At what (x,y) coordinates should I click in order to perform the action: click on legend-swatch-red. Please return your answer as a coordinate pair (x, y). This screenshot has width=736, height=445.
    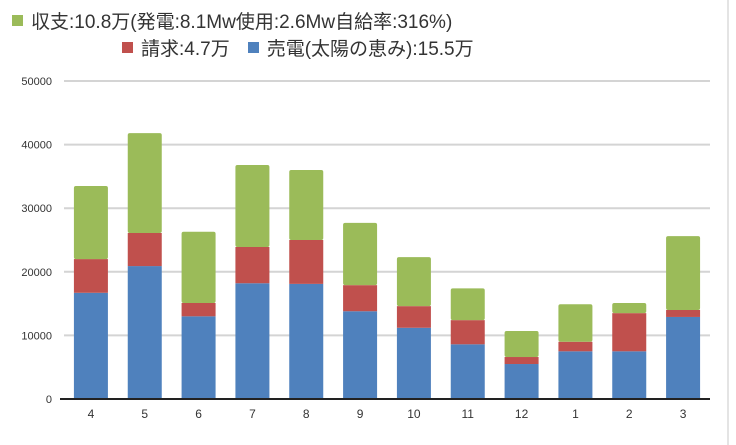
    Looking at the image, I should click on (127, 47).